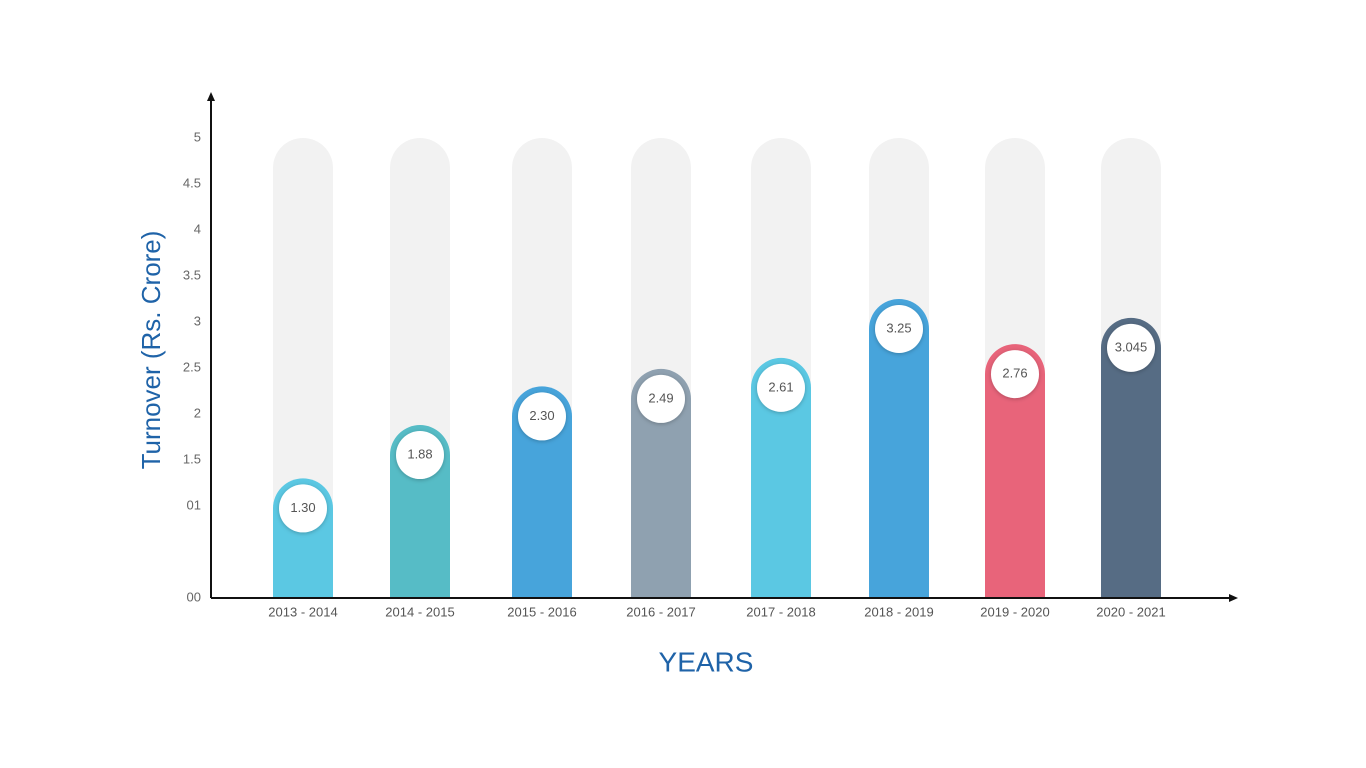 This screenshot has height=768, width=1366. I want to click on y-axis-label: Turnover (Rs. Crore), so click(151, 350).